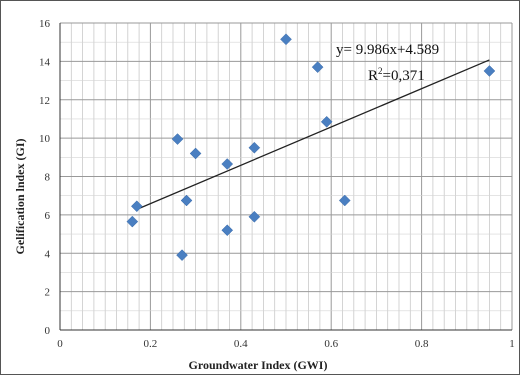  What do you see at coordinates (258, 365) in the screenshot?
I see `x-axis-label: Groundwater Index (GWI)` at bounding box center [258, 365].